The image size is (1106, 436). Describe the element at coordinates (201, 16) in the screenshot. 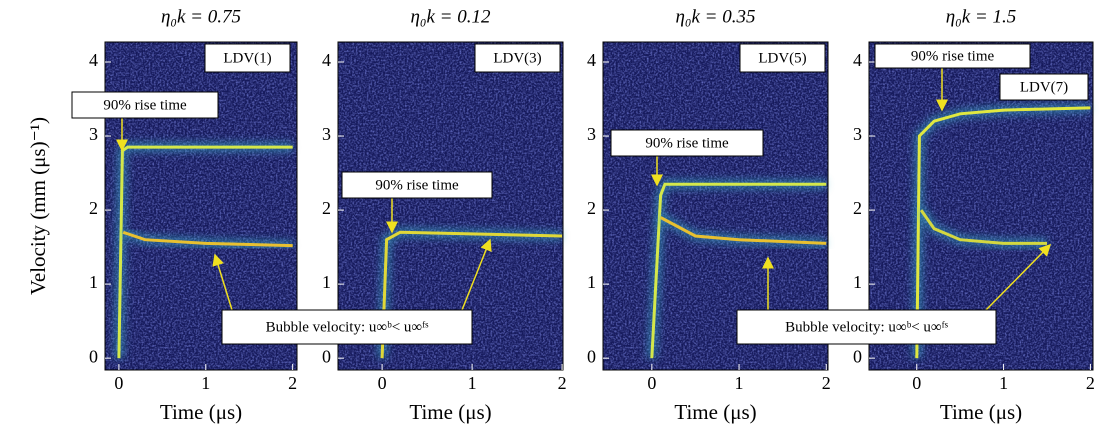

I see `panel-title: η₀k = 0.75` at that location.